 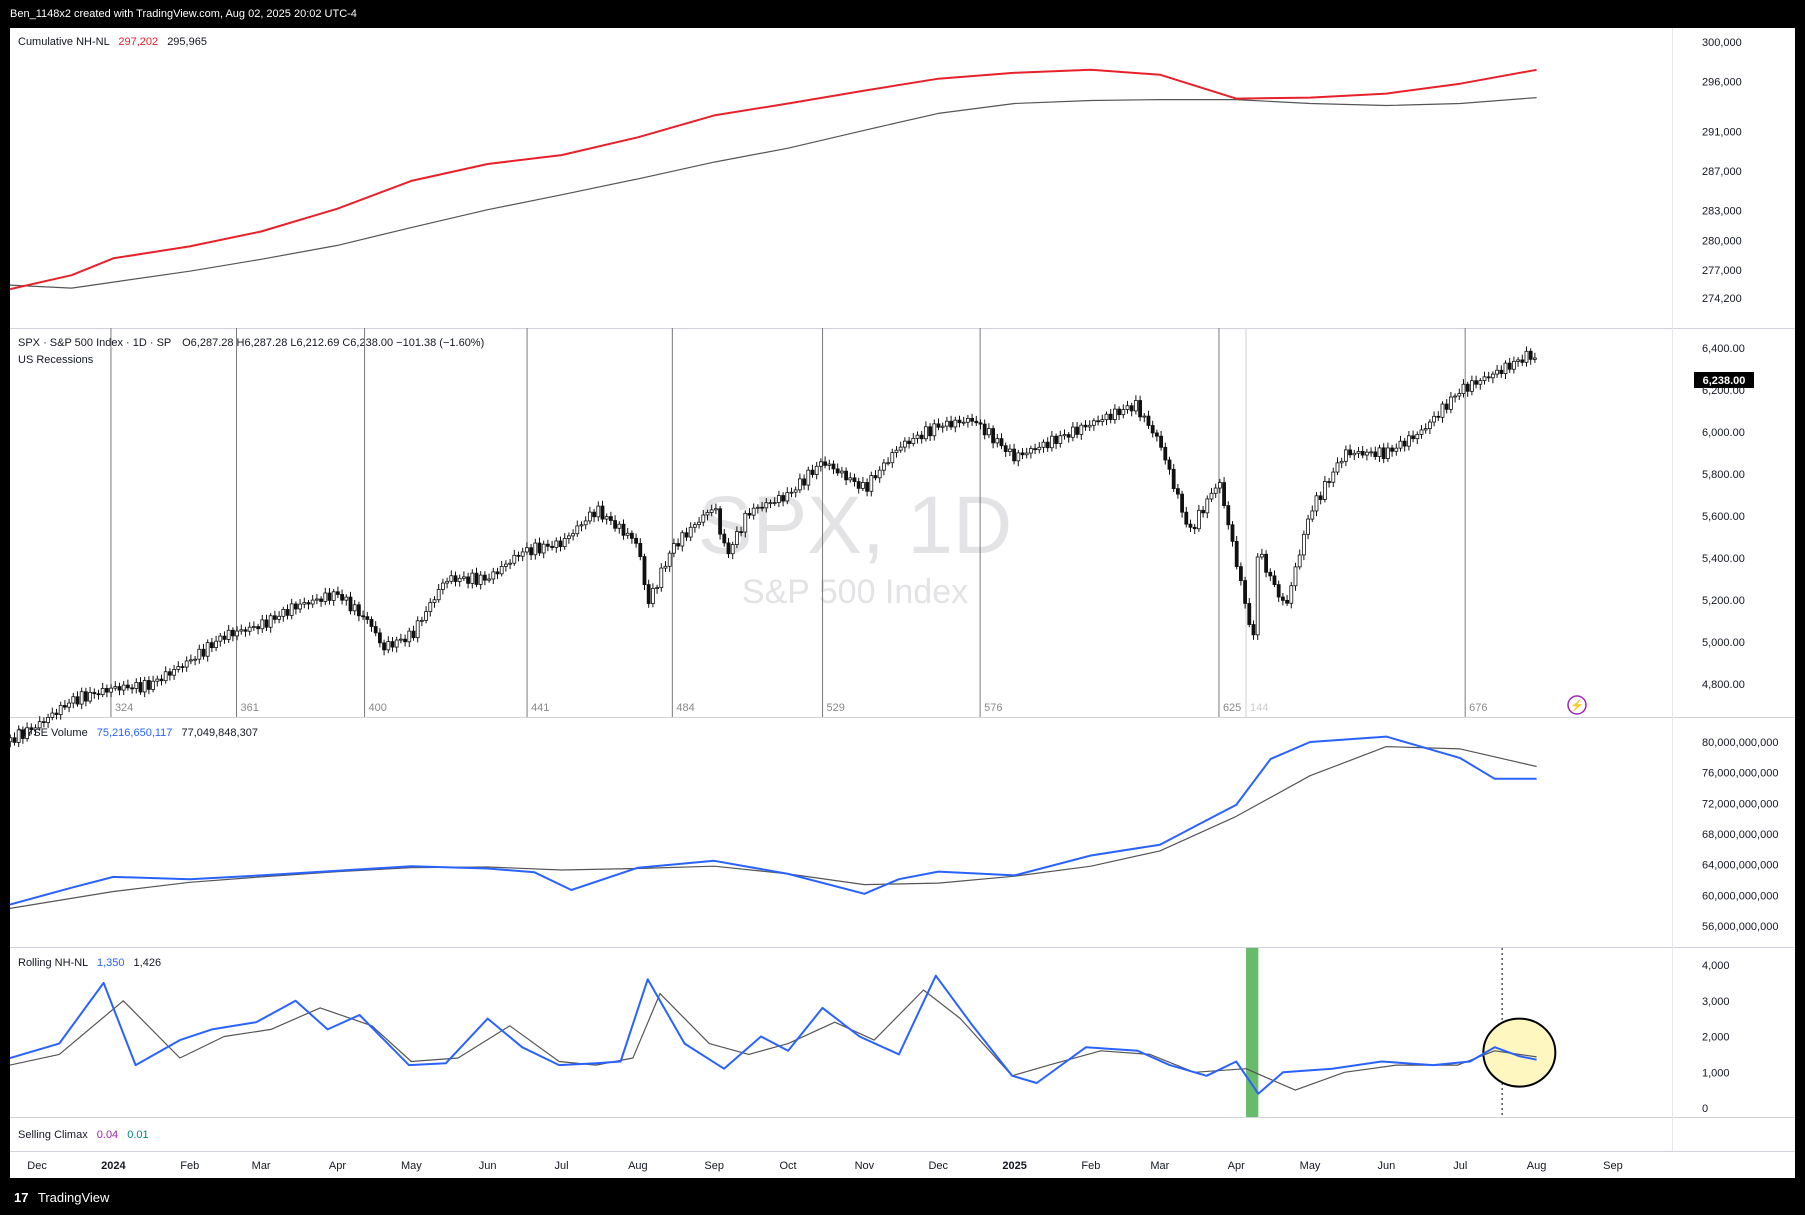 I want to click on x-tick-label: May, so click(x=1310, y=1166).